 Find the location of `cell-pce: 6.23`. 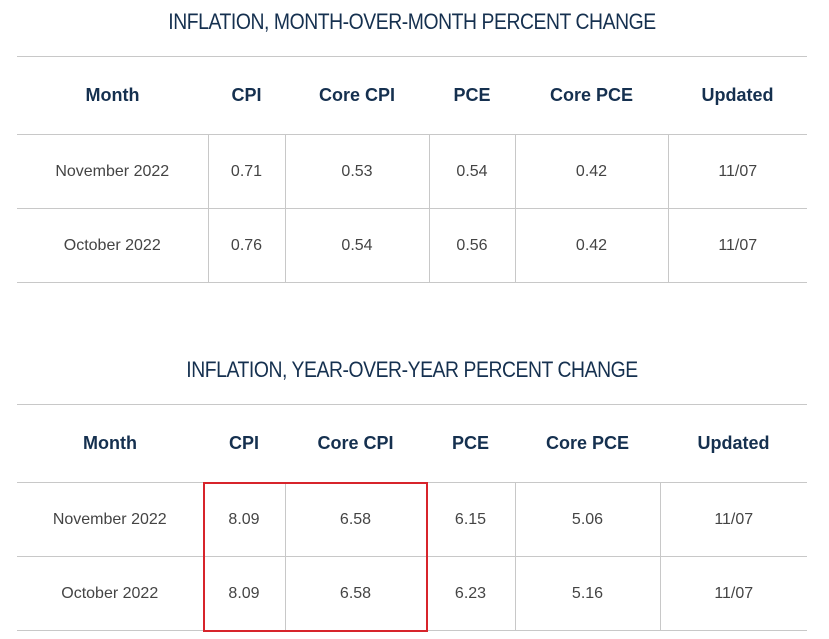

cell-pce: 6.23 is located at coordinates (470, 593).